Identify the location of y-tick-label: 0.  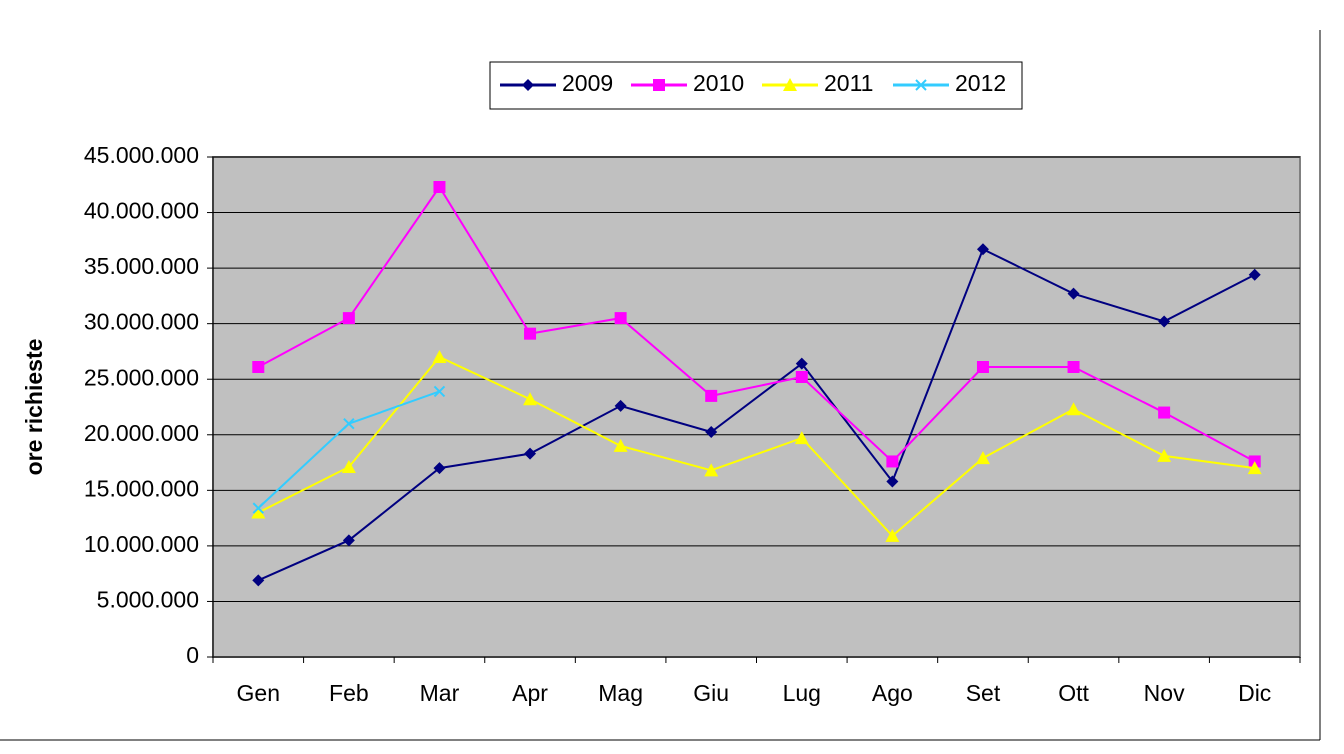
(192, 655).